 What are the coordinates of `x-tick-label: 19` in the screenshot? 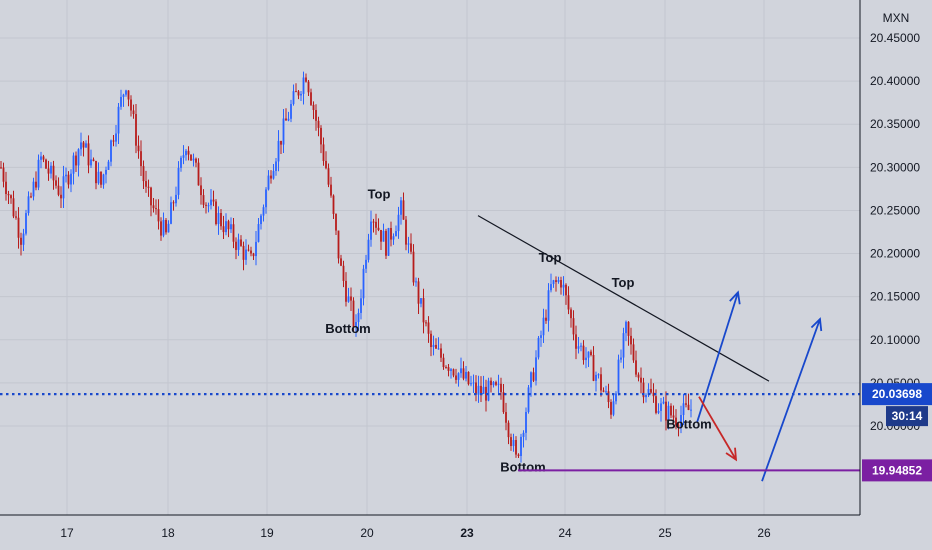 It's located at (267, 533).